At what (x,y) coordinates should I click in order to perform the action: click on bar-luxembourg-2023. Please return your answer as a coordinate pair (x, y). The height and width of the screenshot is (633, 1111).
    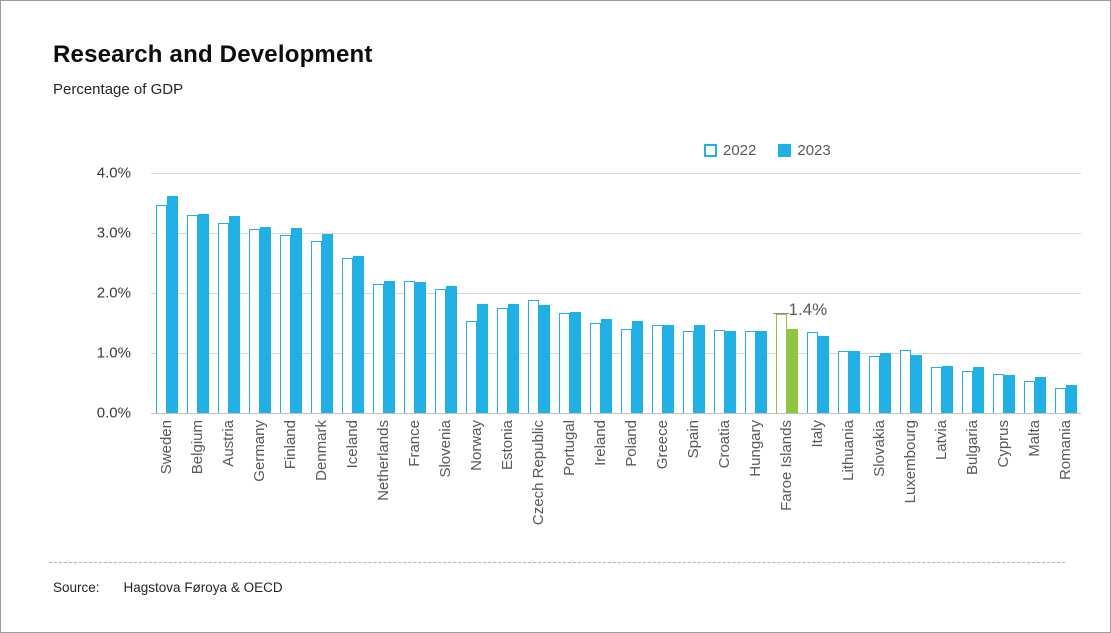
    Looking at the image, I should click on (916, 384).